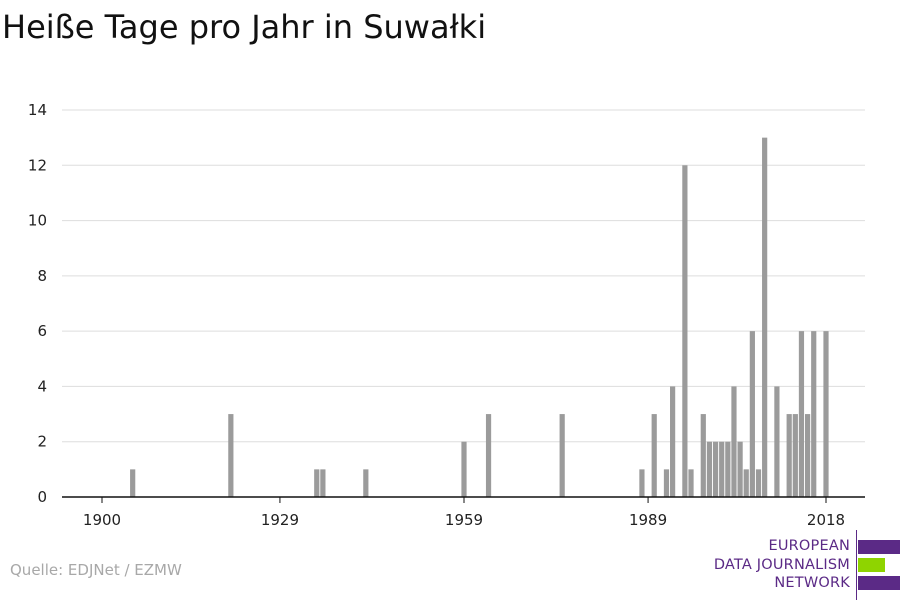 The height and width of the screenshot is (600, 900). I want to click on bar-2018, so click(826, 414).